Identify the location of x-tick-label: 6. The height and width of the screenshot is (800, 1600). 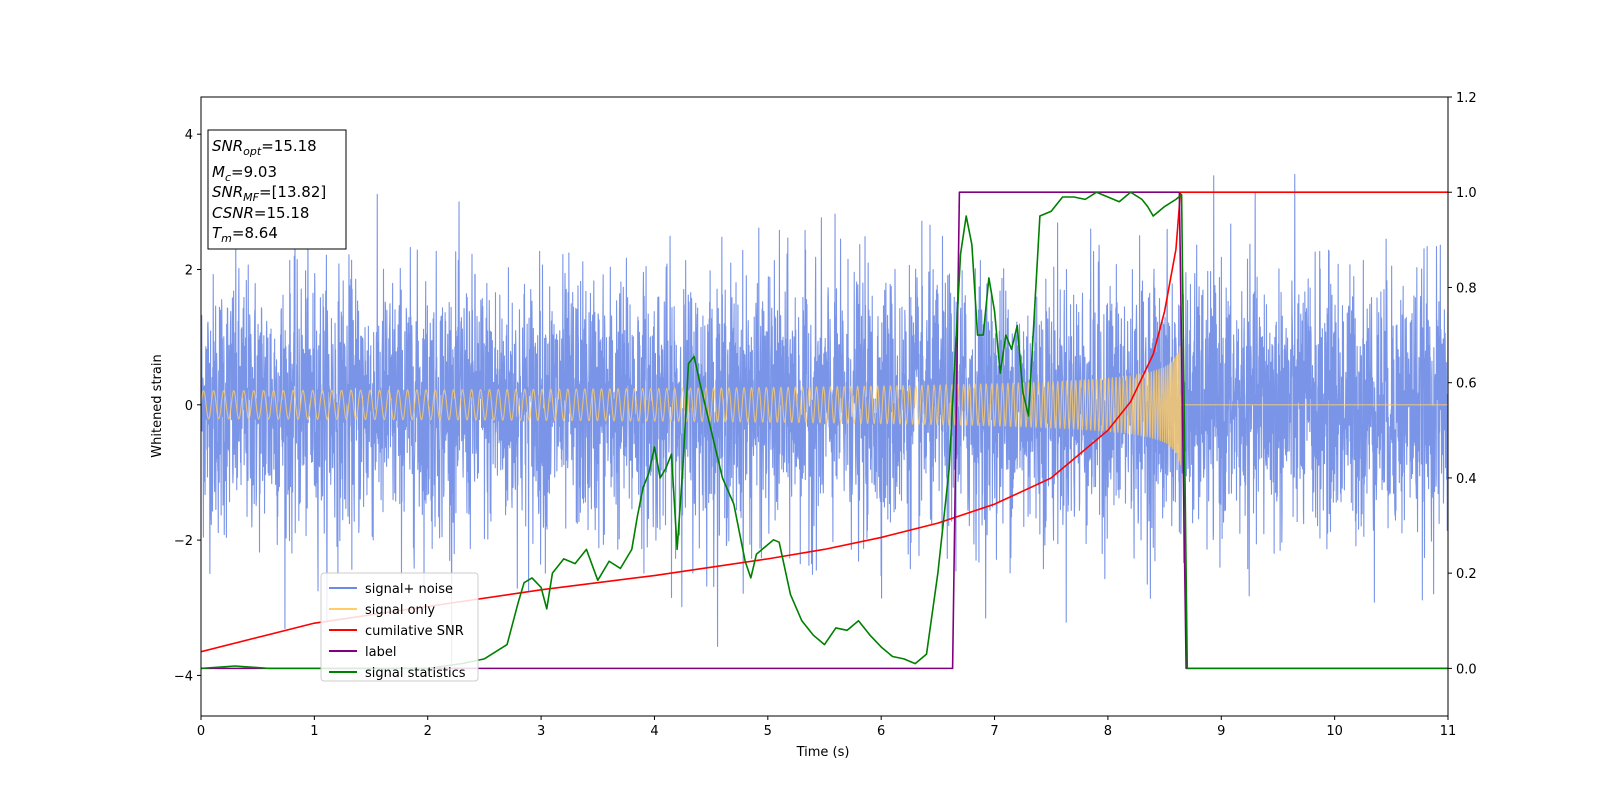
(881, 731).